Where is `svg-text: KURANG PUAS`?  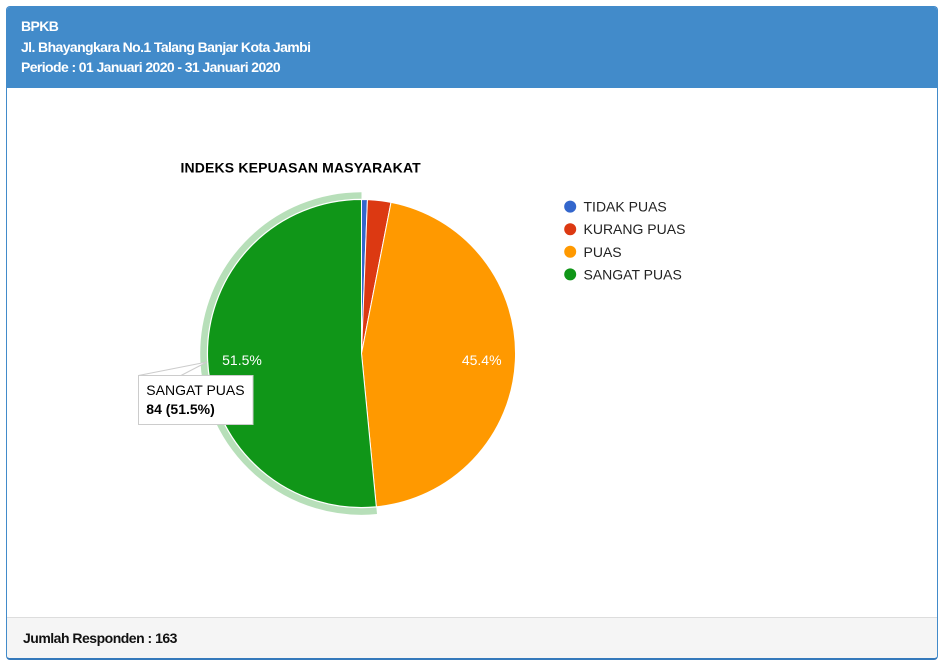
svg-text: KURANG PUAS is located at coordinates (635, 229).